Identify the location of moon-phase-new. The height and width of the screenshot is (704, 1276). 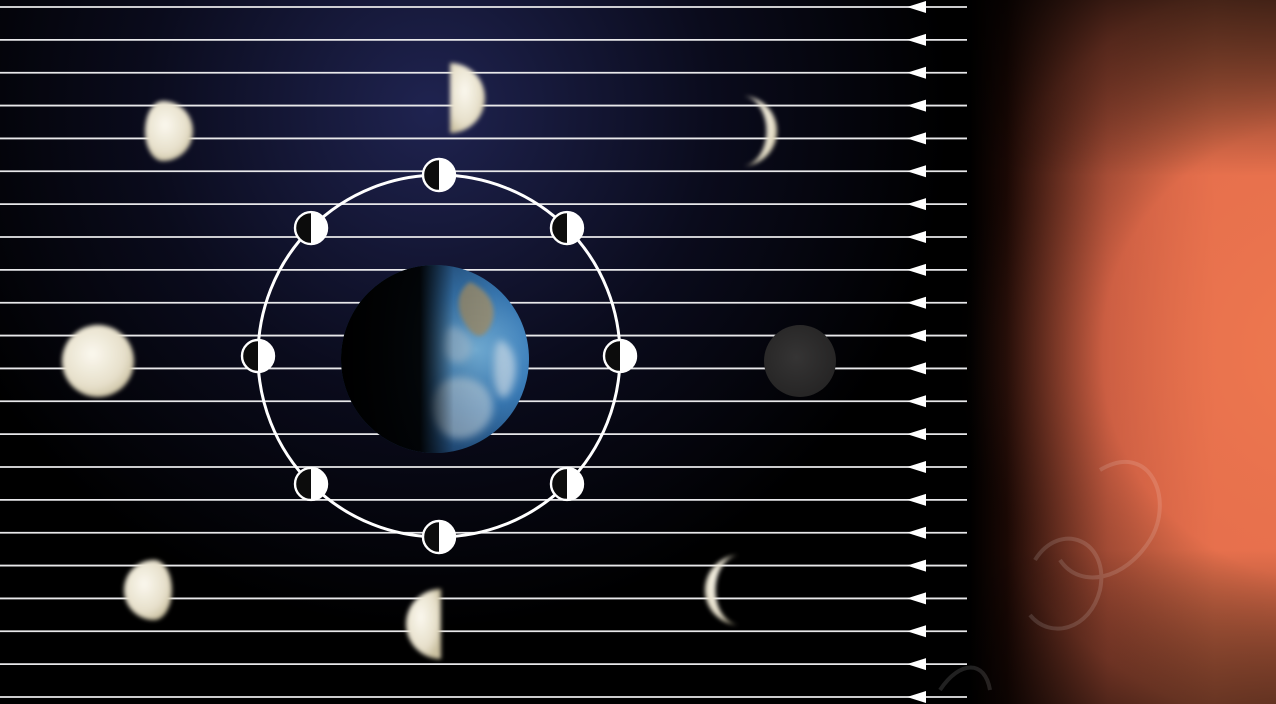
(800, 361).